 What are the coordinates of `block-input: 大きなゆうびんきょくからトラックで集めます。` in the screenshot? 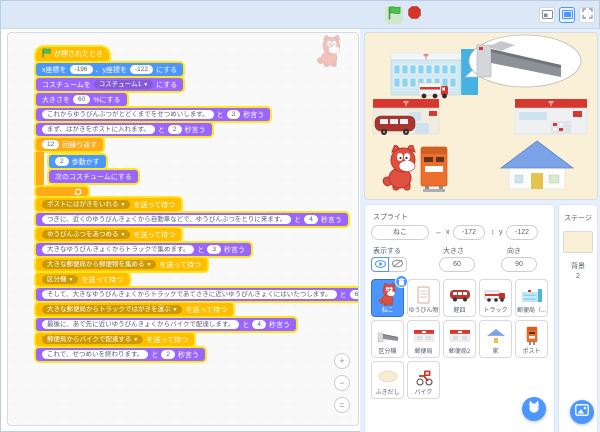 It's located at (118, 249).